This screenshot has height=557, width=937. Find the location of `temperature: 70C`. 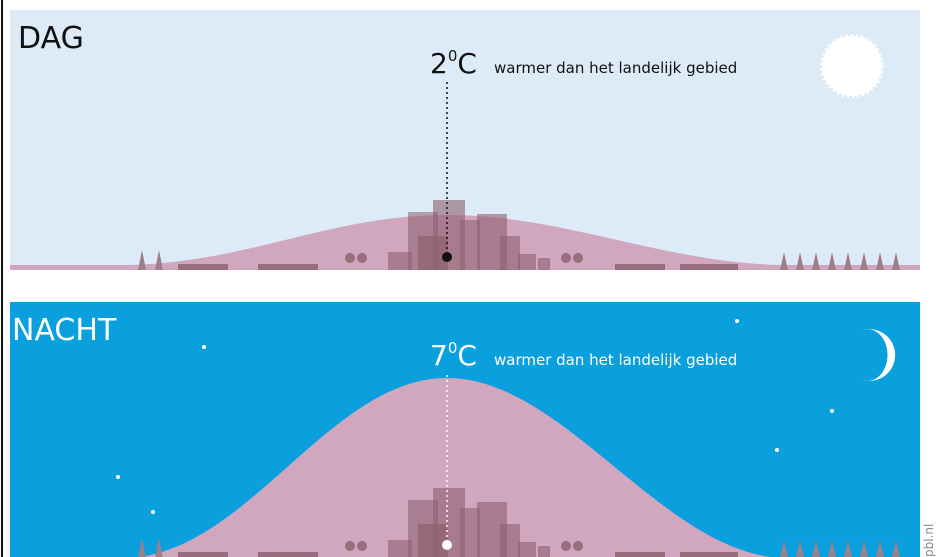

temperature: 70C is located at coordinates (453, 355).